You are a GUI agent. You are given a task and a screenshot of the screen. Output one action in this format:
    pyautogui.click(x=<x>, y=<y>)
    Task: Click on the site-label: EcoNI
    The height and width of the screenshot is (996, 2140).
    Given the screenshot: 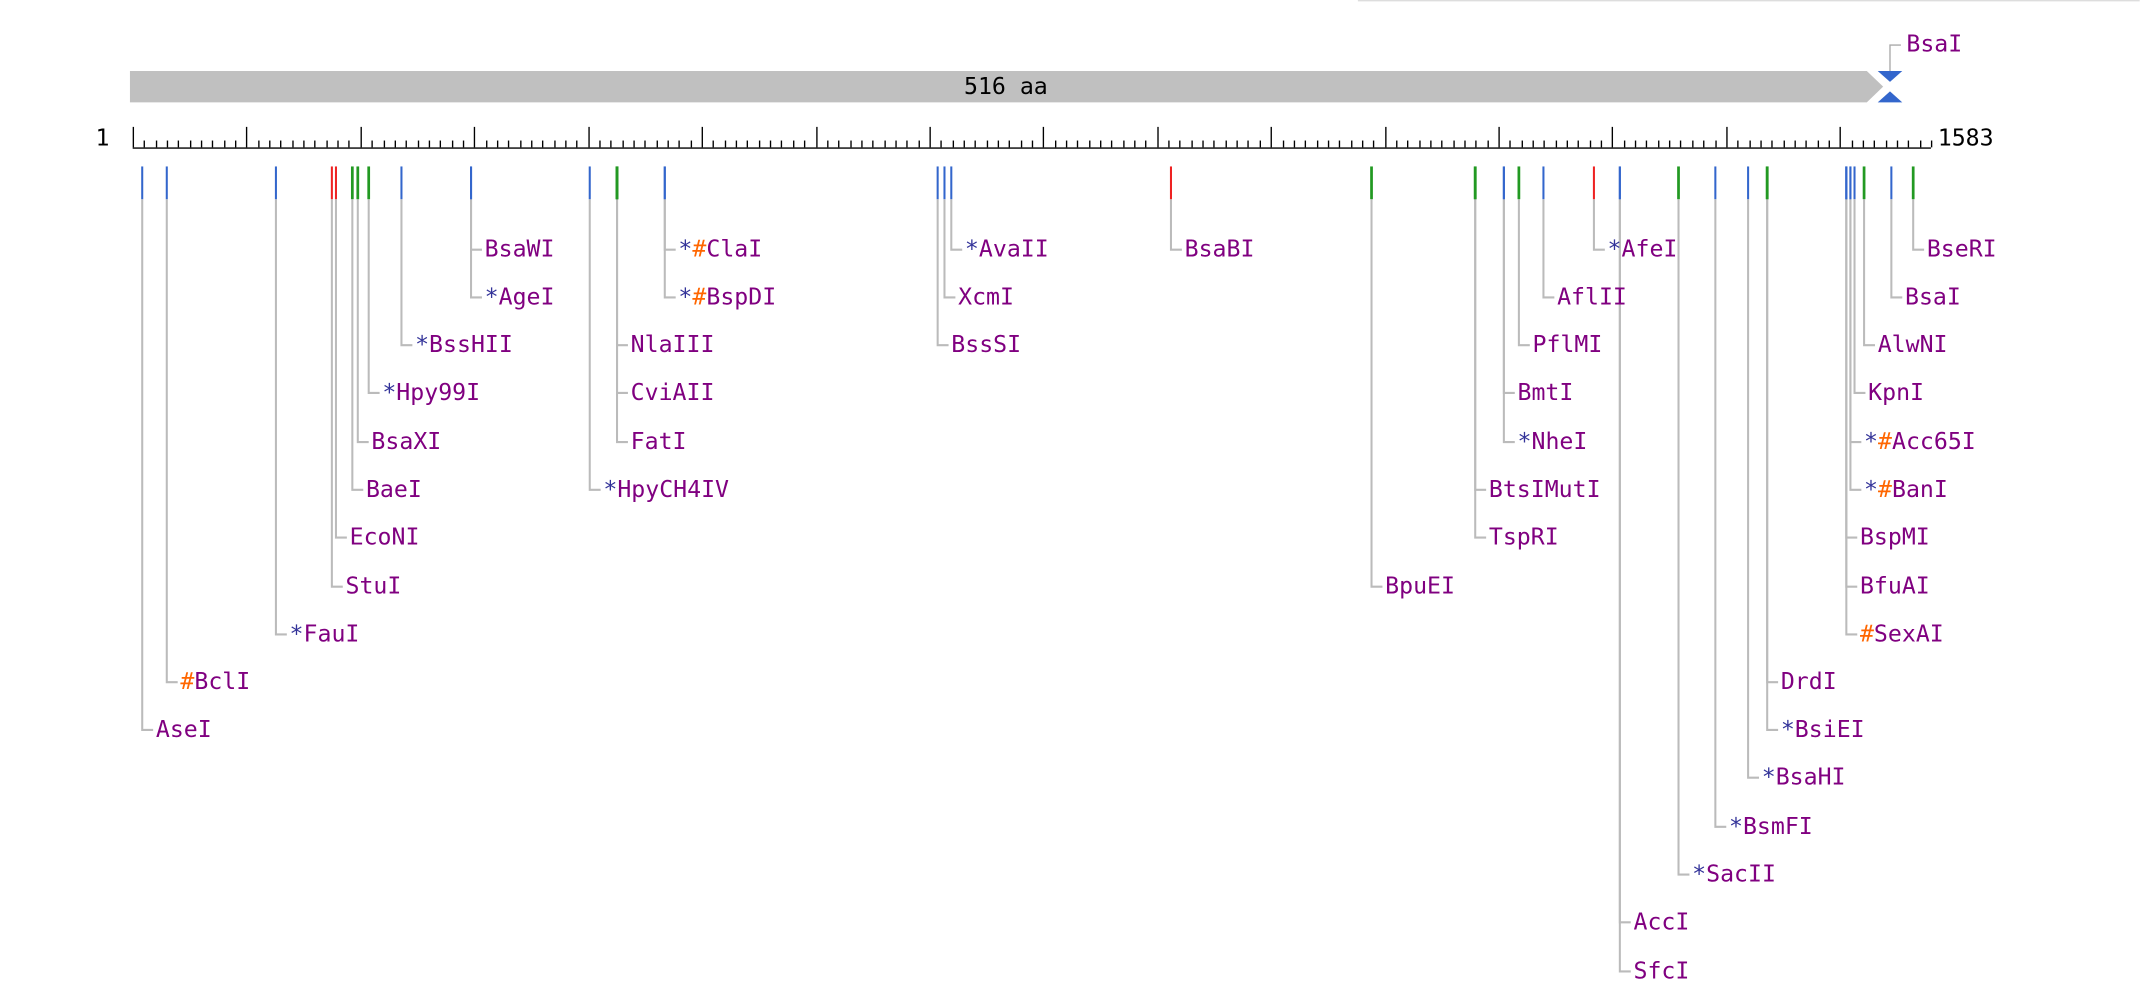 What is the action you would take?
    pyautogui.click(x=385, y=536)
    